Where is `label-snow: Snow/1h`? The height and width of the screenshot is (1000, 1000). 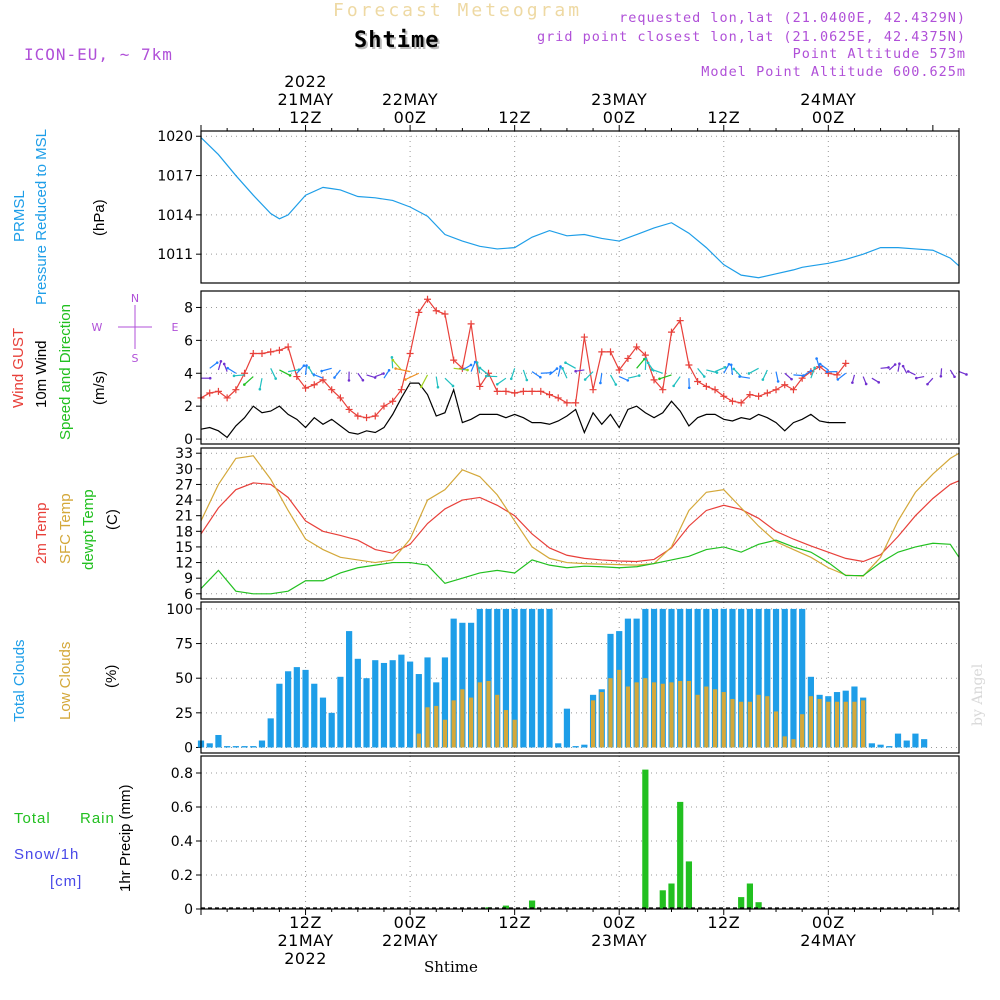
label-snow: Snow/1h is located at coordinates (47, 854).